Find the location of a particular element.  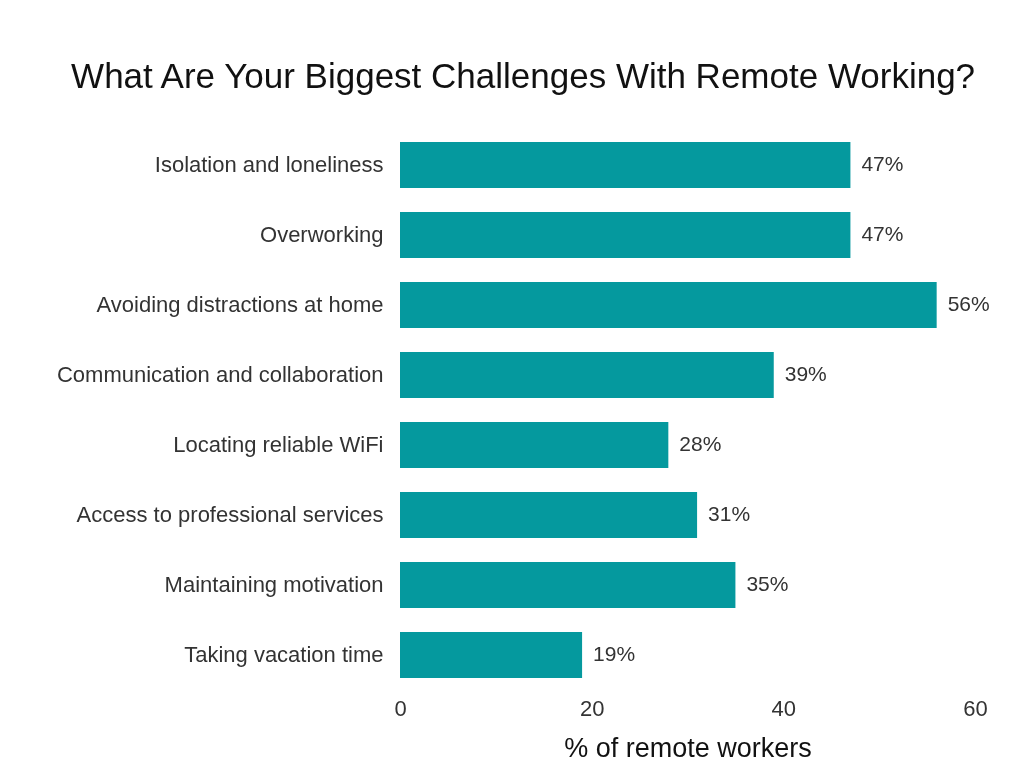

data-label: 28% is located at coordinates (700, 443).